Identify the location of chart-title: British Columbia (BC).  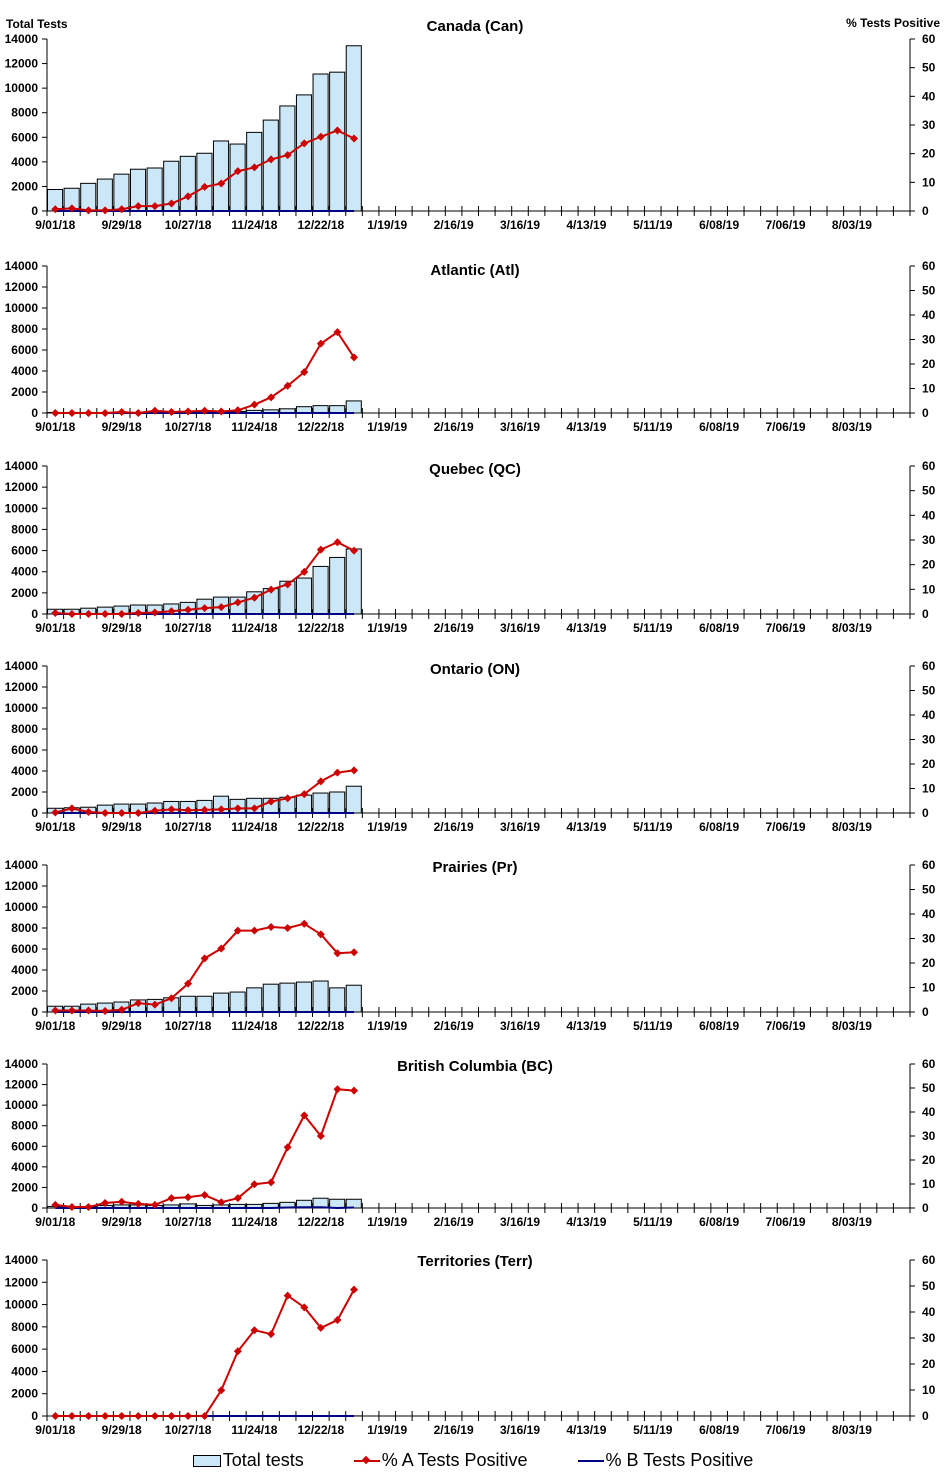
(475, 1066).